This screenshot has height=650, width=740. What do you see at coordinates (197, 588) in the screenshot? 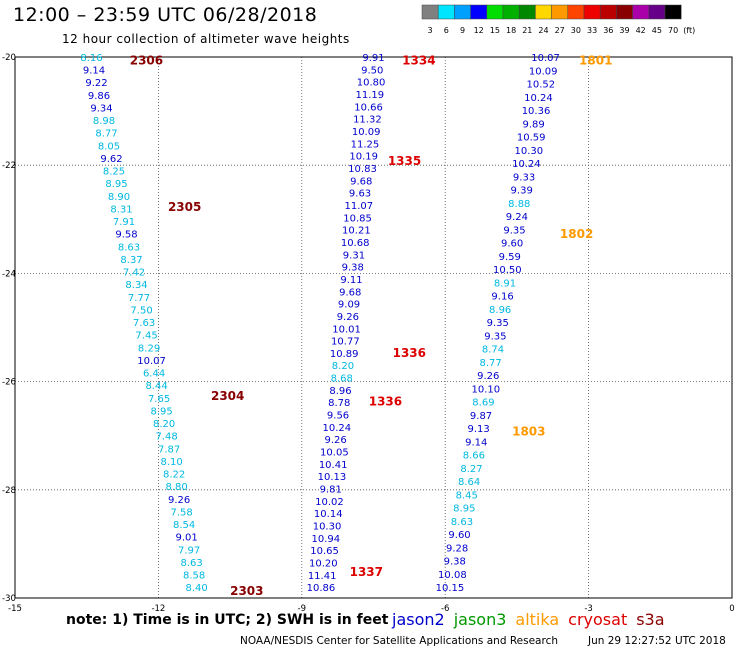
I see `wave-height-value: 8.40` at bounding box center [197, 588].